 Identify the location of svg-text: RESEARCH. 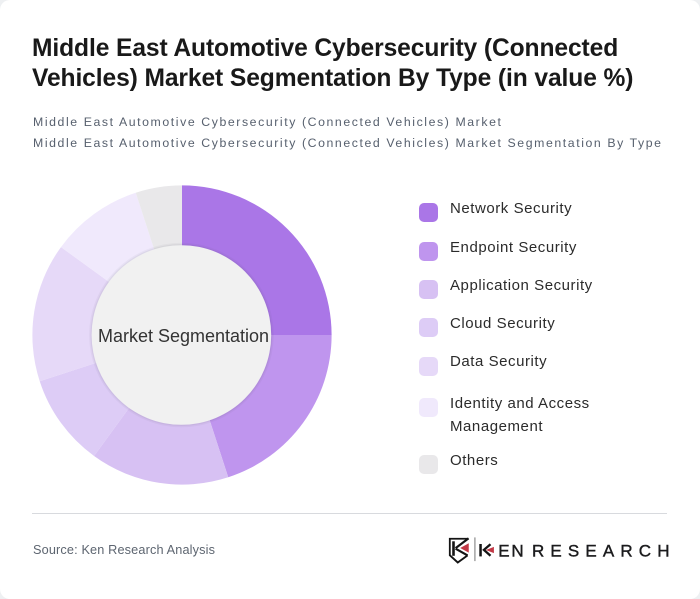
(604, 550).